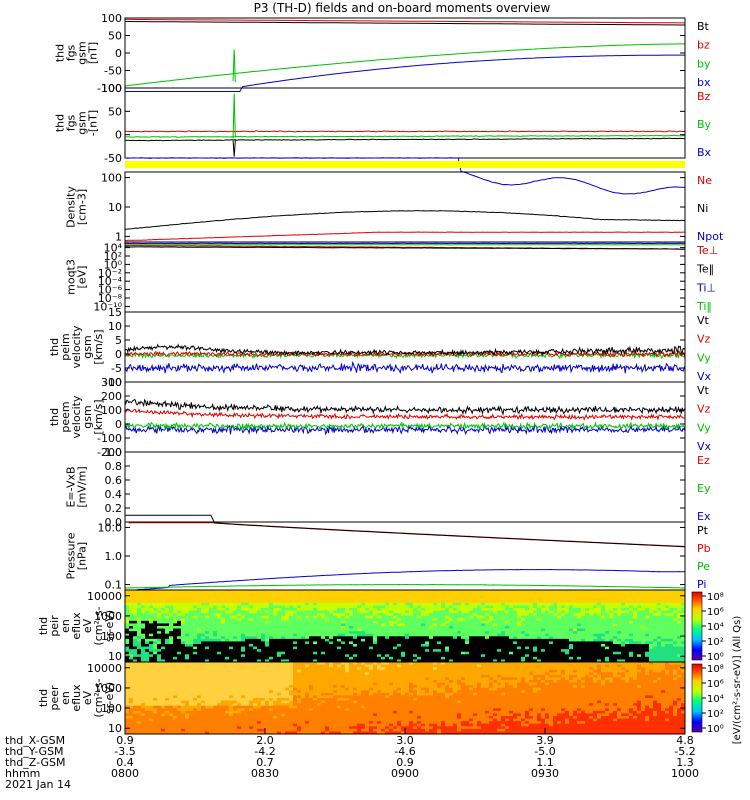 The image size is (750, 800). What do you see at coordinates (405, 23) in the screenshot?
I see `trace-bt` at bounding box center [405, 23].